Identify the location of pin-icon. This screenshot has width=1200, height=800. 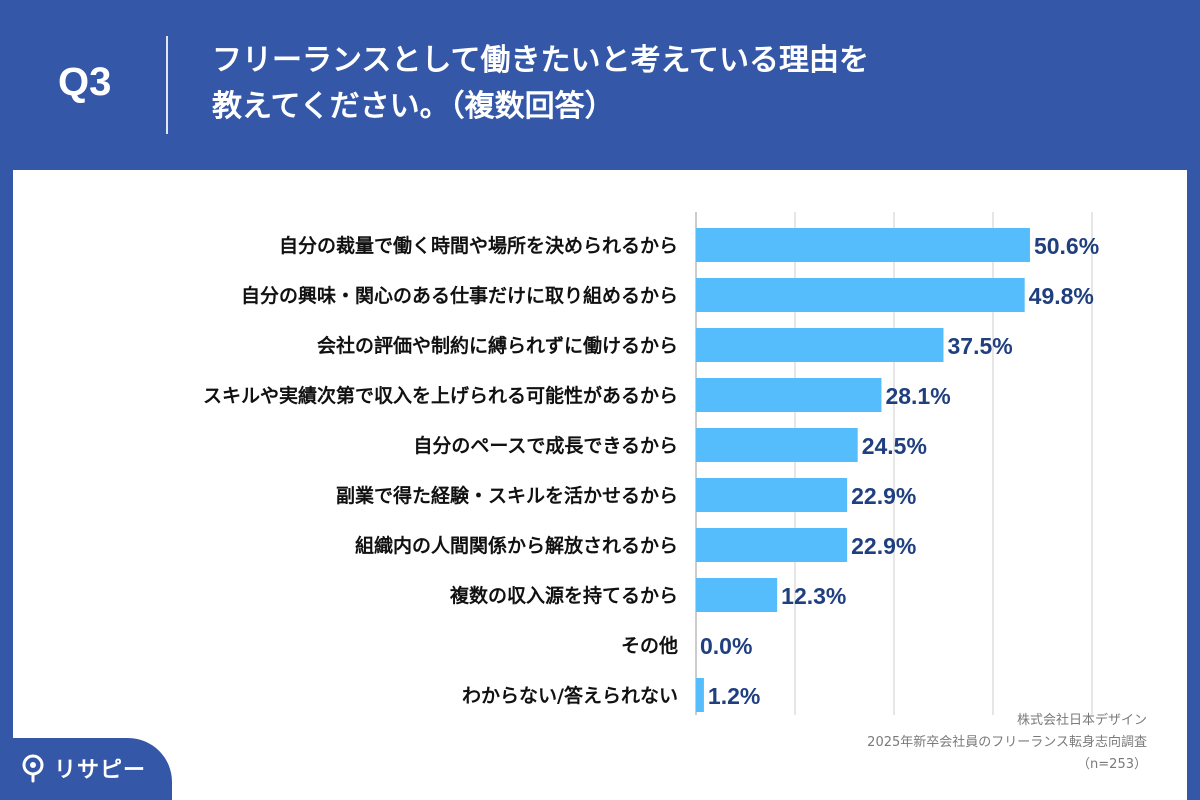
(33, 768).